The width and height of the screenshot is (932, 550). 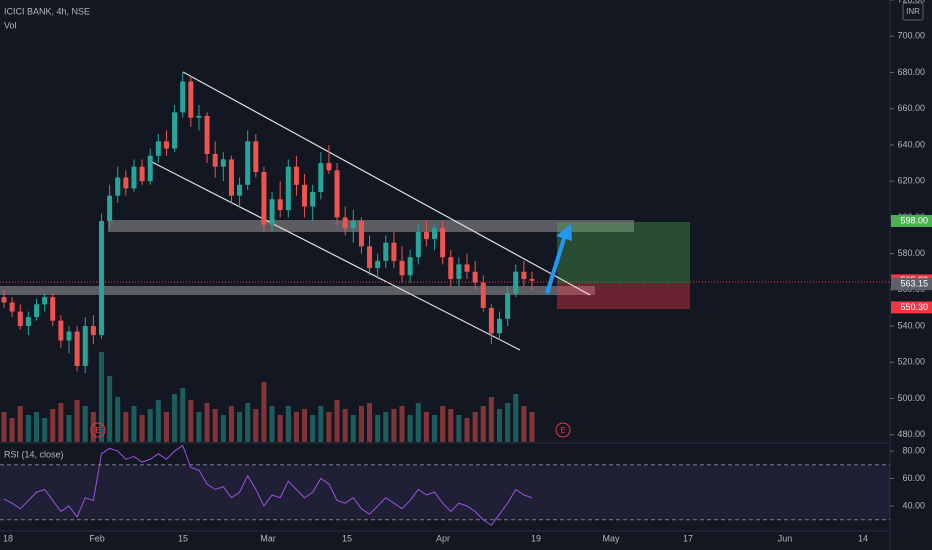 What do you see at coordinates (911, 36) in the screenshot?
I see `y-tick-label: 700.00` at bounding box center [911, 36].